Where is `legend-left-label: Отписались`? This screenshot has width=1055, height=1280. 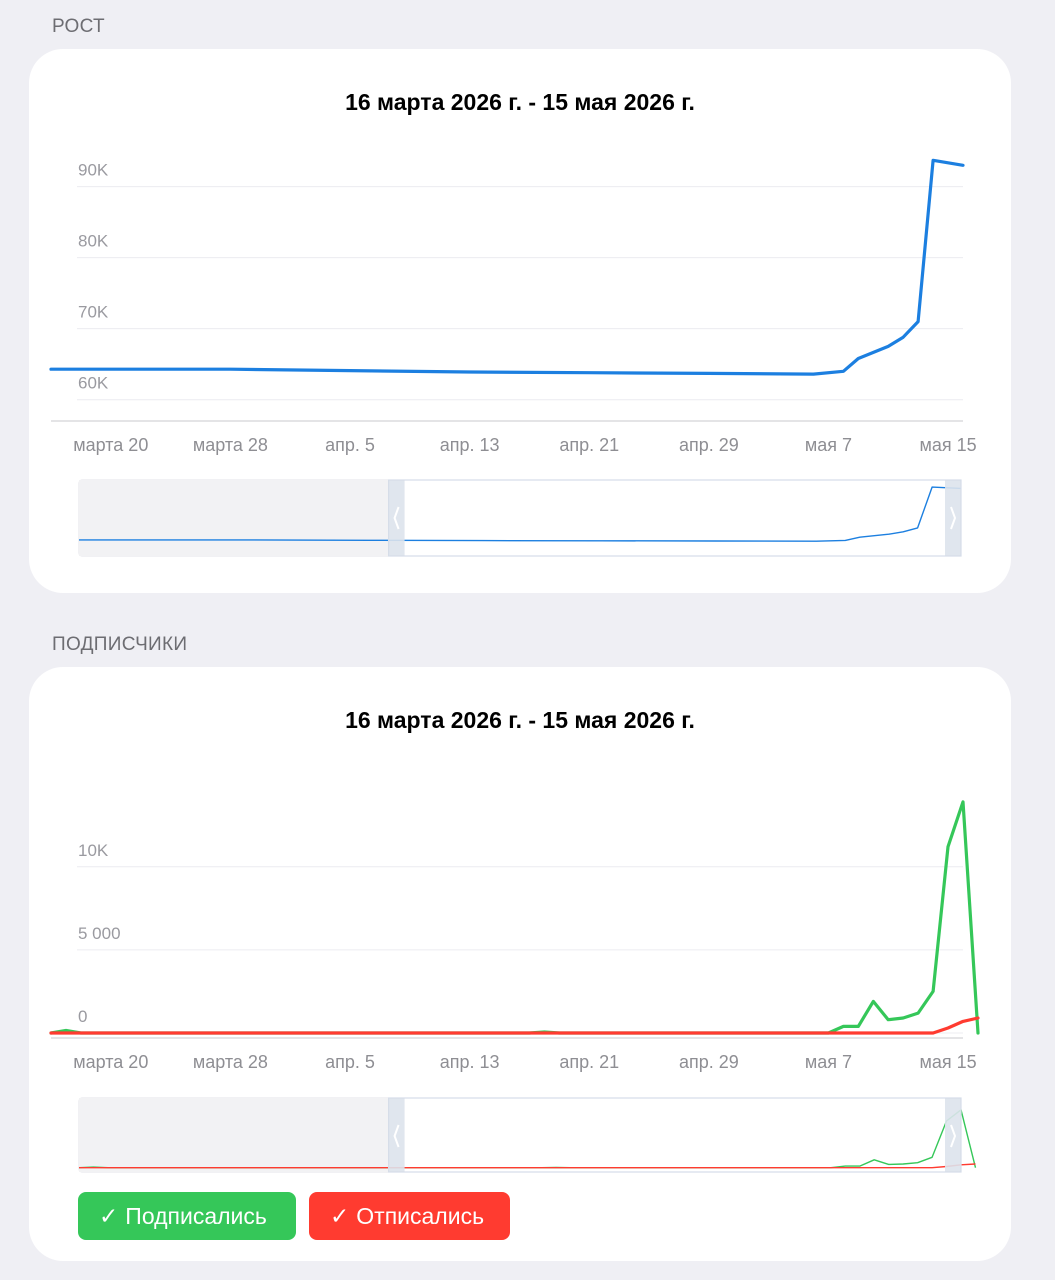 legend-left-label: Отписались is located at coordinates (420, 1216).